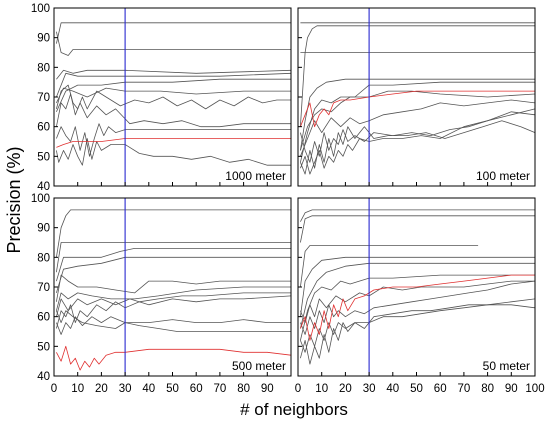 The width and height of the screenshot is (550, 422). I want to click on panel-label: 50 meter, so click(506, 366).